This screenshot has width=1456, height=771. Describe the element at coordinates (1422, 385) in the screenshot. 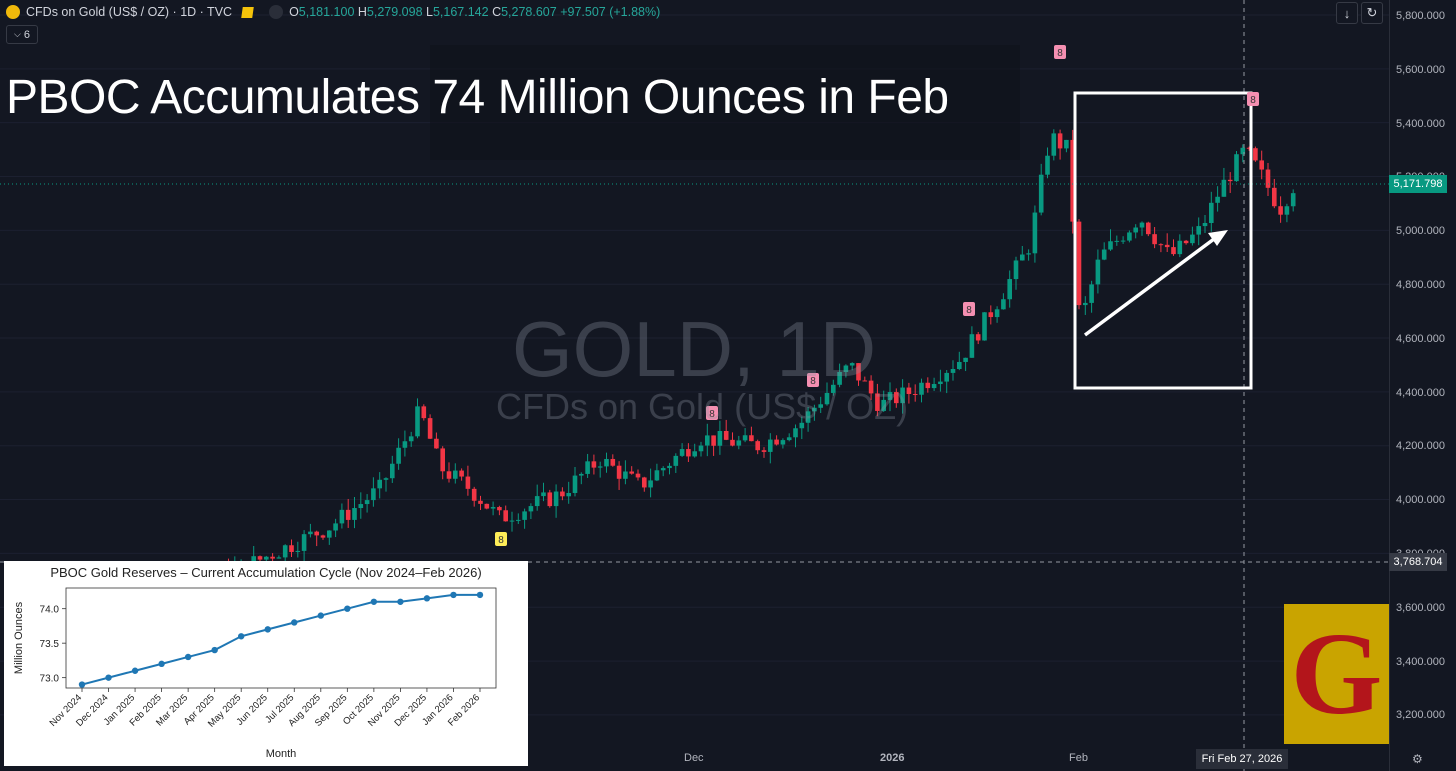

I see `price-axis` at that location.